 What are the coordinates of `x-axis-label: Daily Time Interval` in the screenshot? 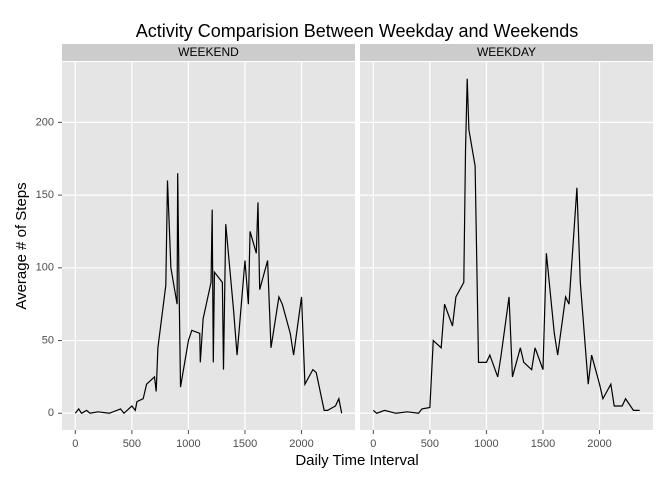 It's located at (356, 460).